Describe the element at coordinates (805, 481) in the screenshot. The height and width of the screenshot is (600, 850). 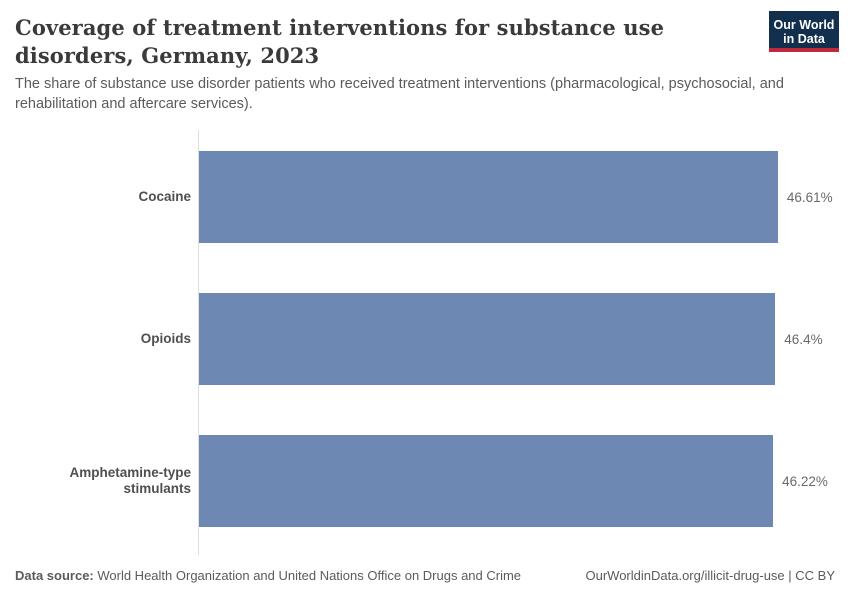
I see `value-label: 46.22%` at that location.